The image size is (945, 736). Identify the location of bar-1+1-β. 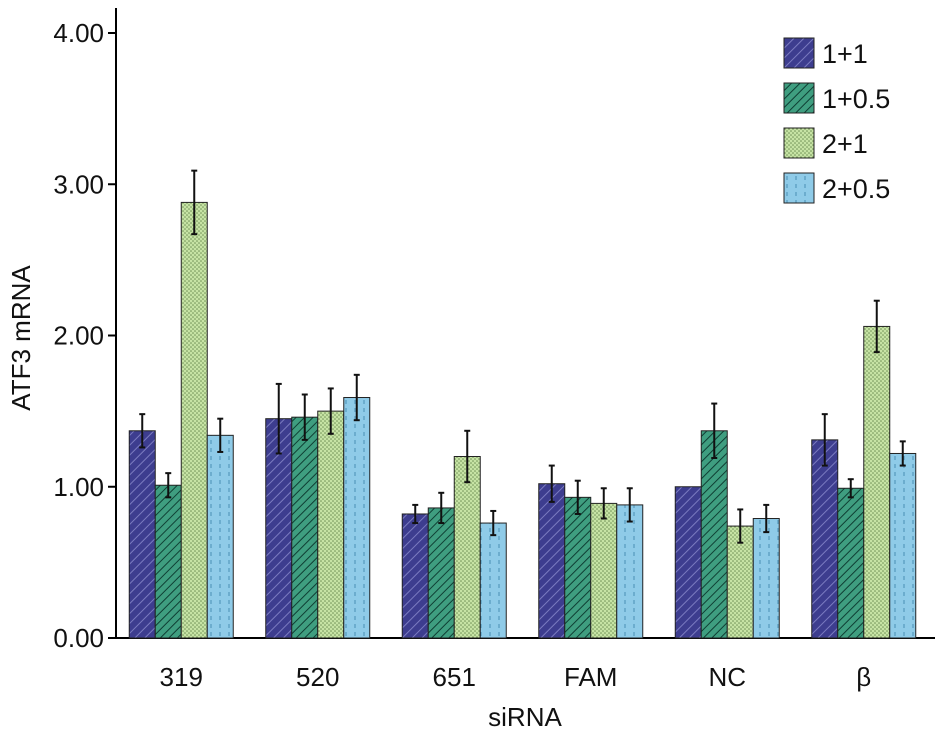
(825, 539).